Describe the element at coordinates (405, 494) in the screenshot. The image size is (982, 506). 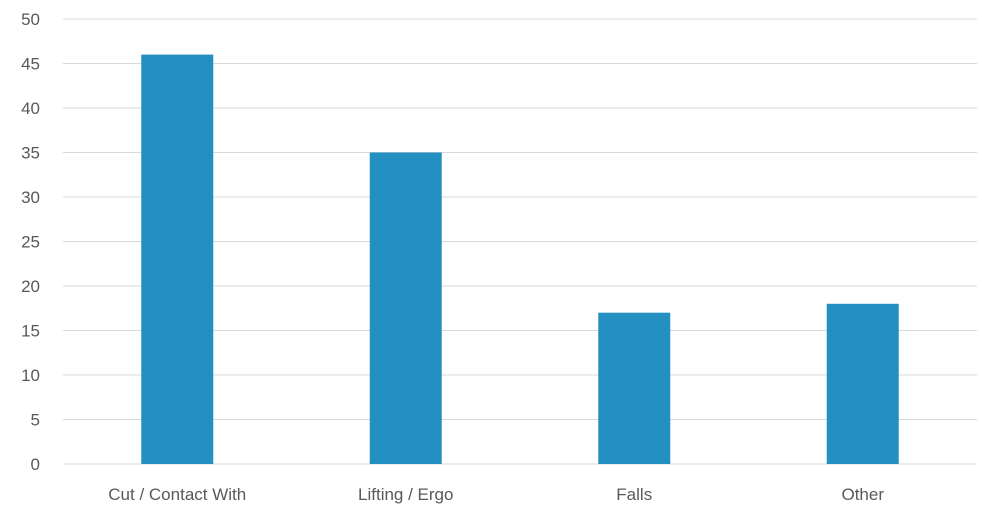
I see `x-tick-label: Lifting / Ergo` at that location.